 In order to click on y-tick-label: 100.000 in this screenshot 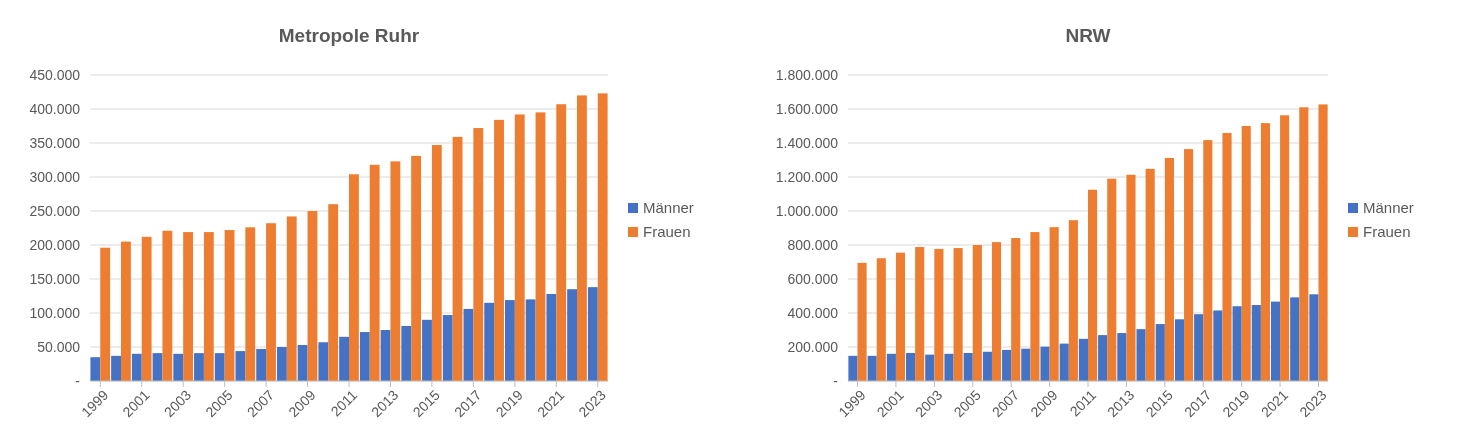, I will do `click(55, 312)`.